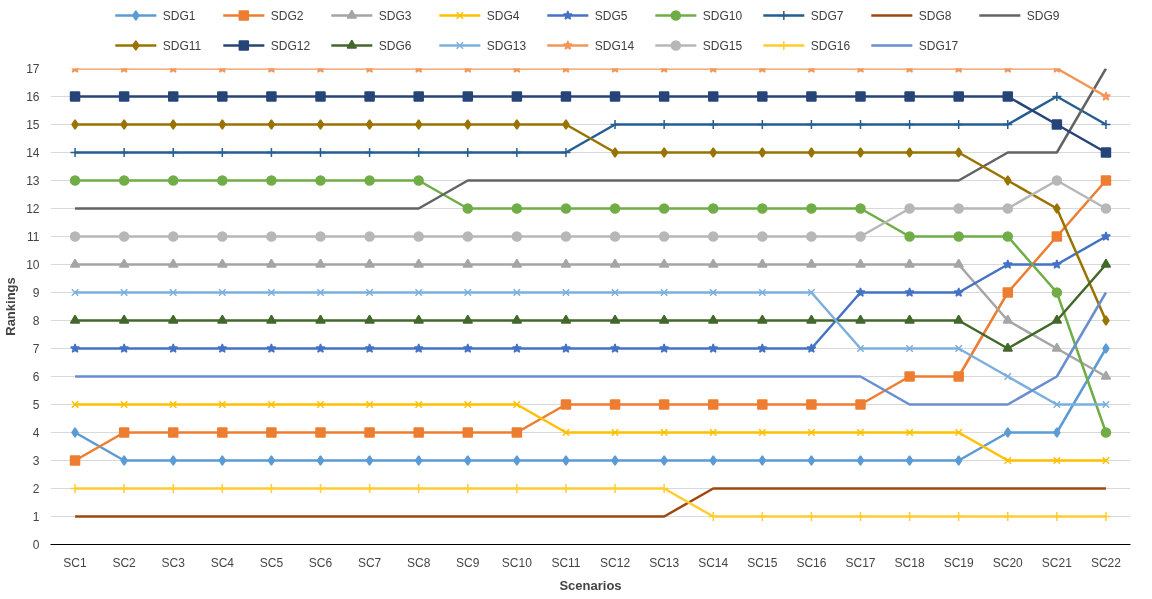 The width and height of the screenshot is (1152, 599). Describe the element at coordinates (713, 562) in the screenshot. I see `x-tick-label: SC14` at that location.